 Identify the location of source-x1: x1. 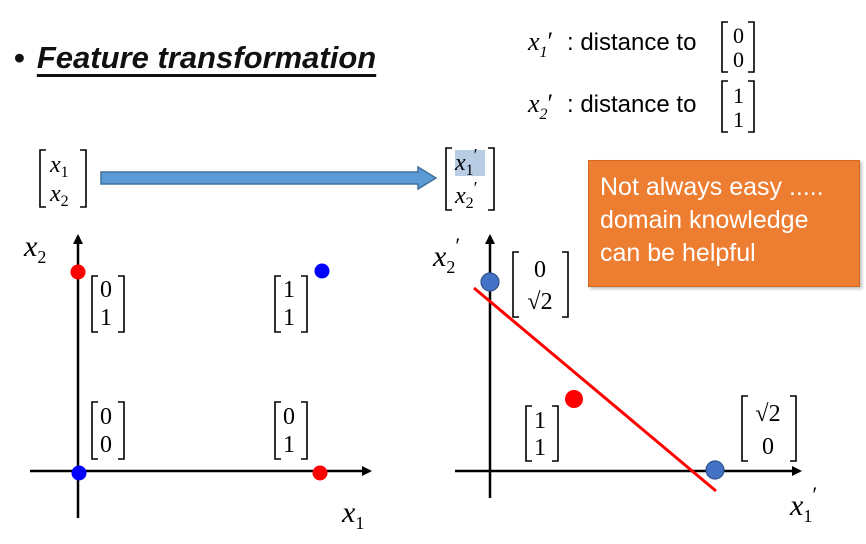
(59, 166).